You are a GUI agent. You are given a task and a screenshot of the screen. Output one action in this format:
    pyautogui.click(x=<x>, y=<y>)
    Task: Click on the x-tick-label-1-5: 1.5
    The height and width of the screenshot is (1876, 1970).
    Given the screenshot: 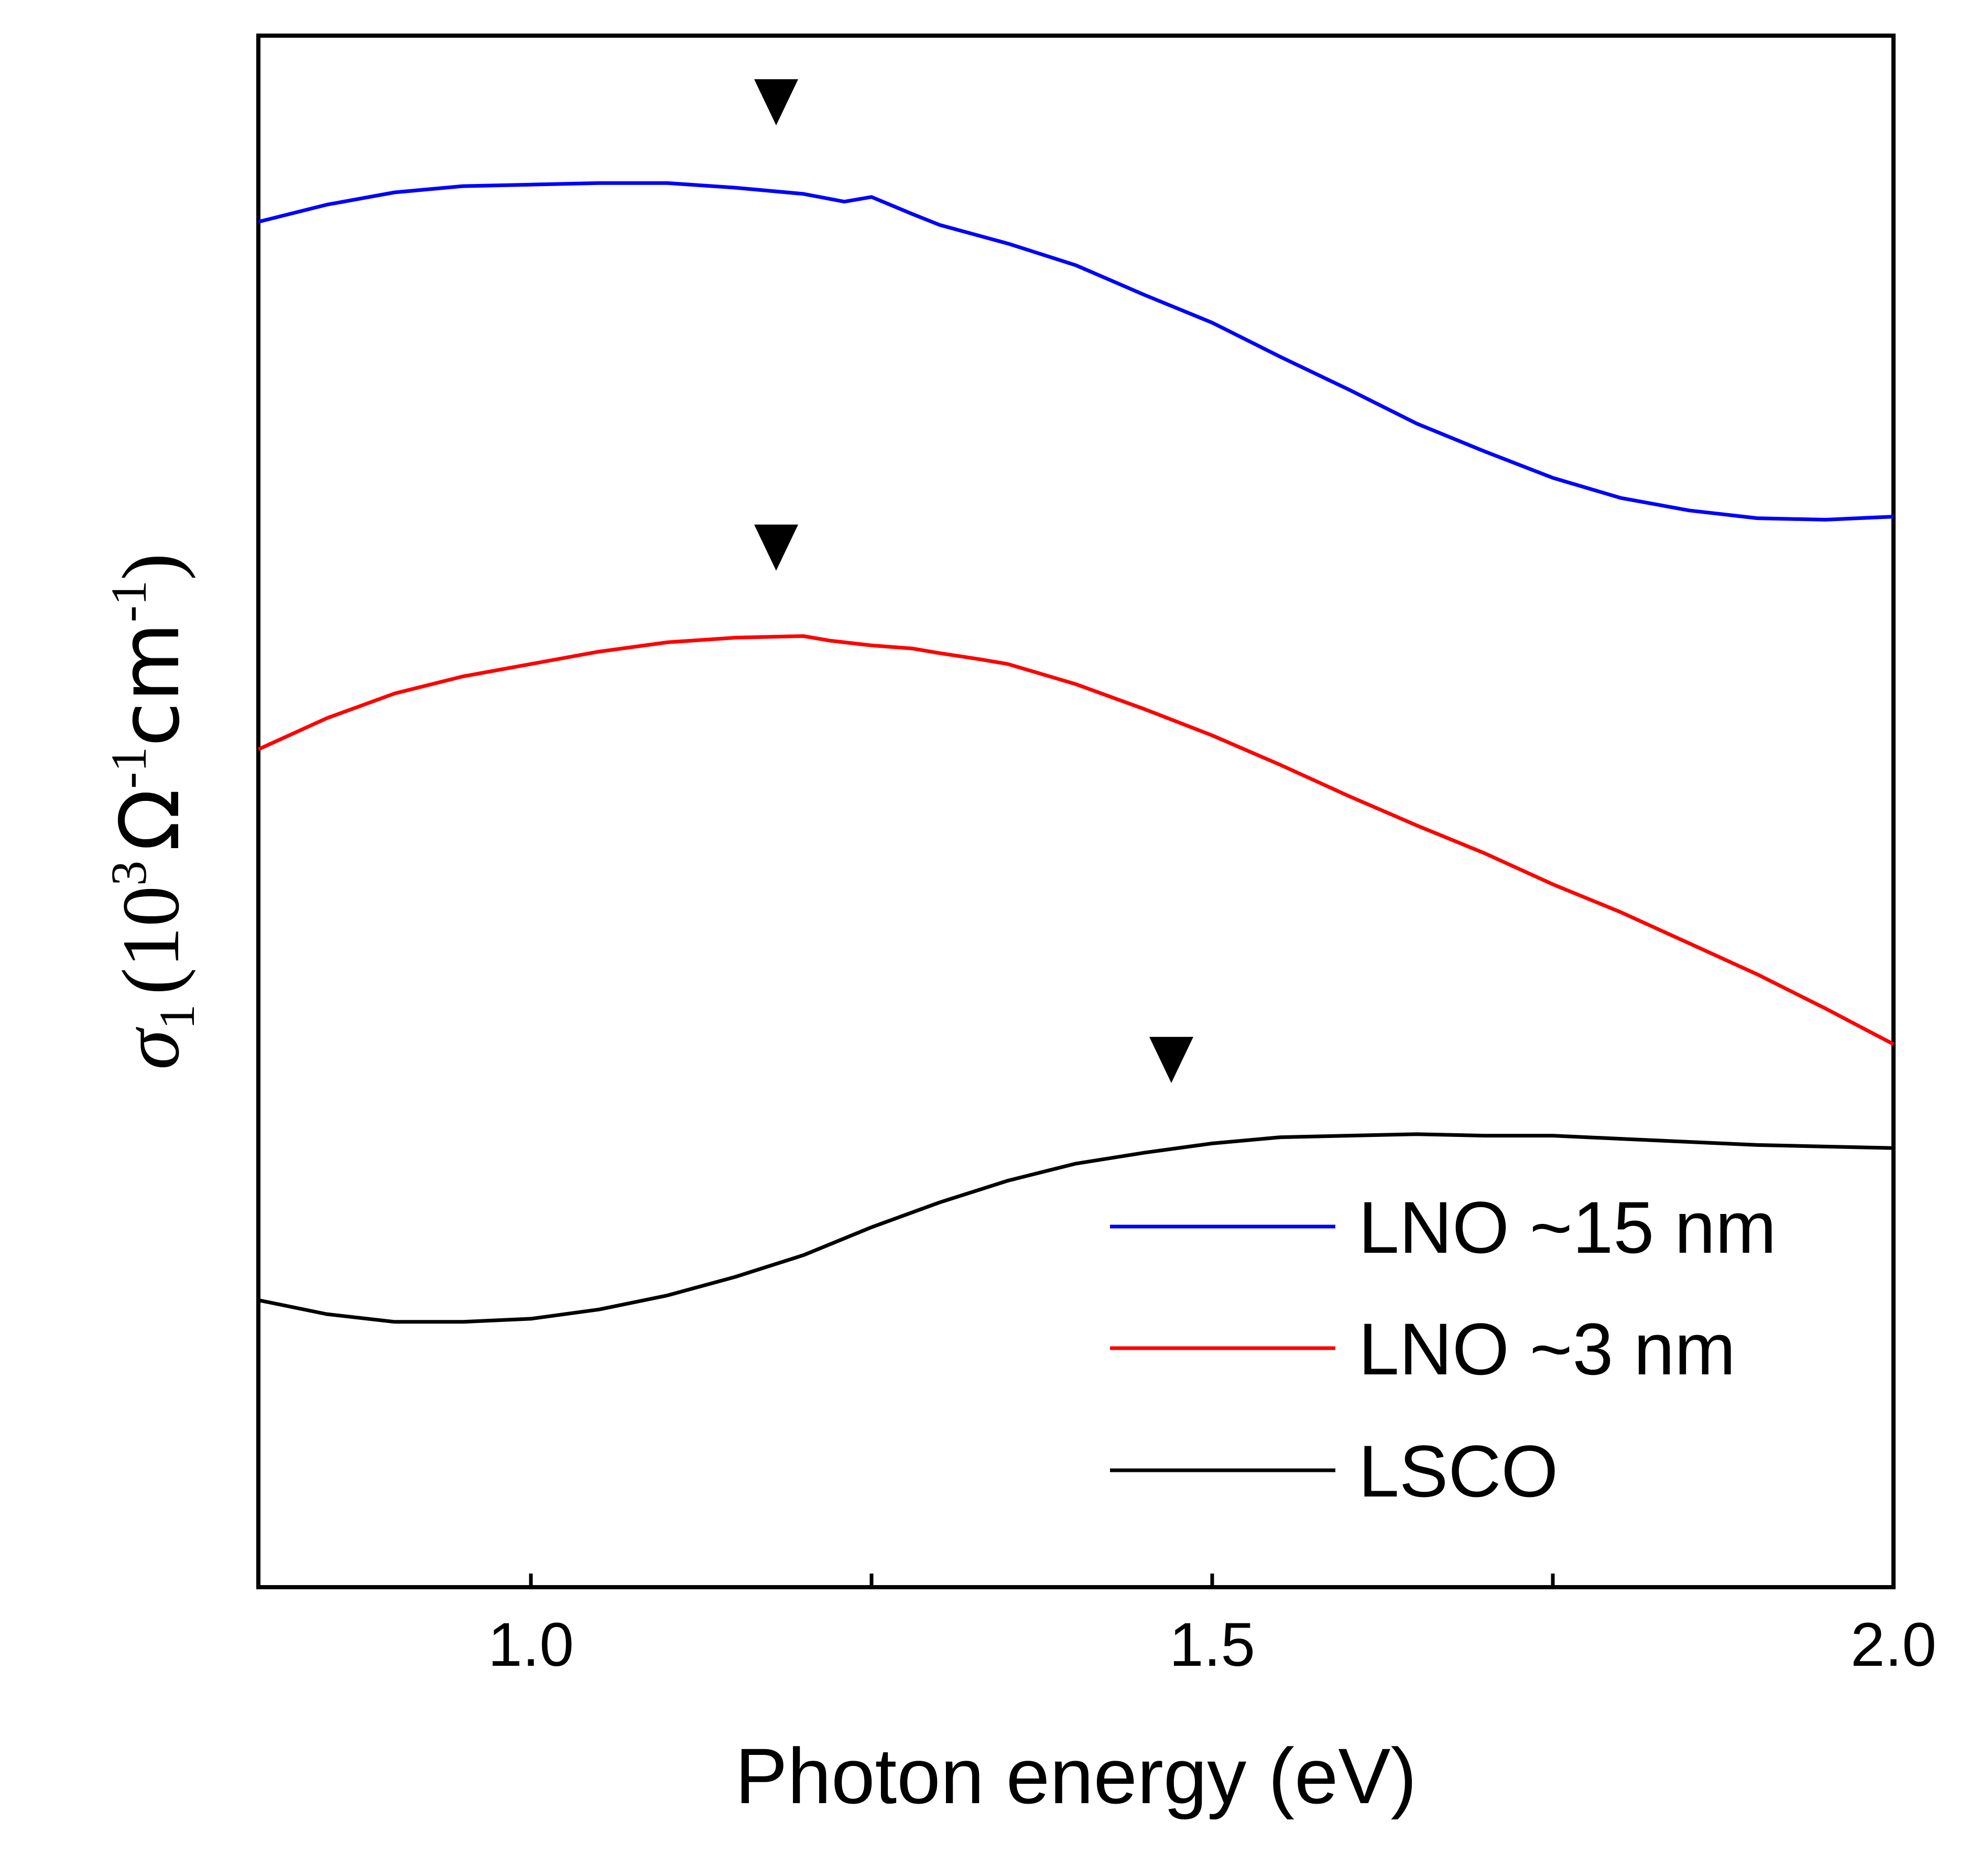 What is the action you would take?
    pyautogui.click(x=1212, y=1644)
    